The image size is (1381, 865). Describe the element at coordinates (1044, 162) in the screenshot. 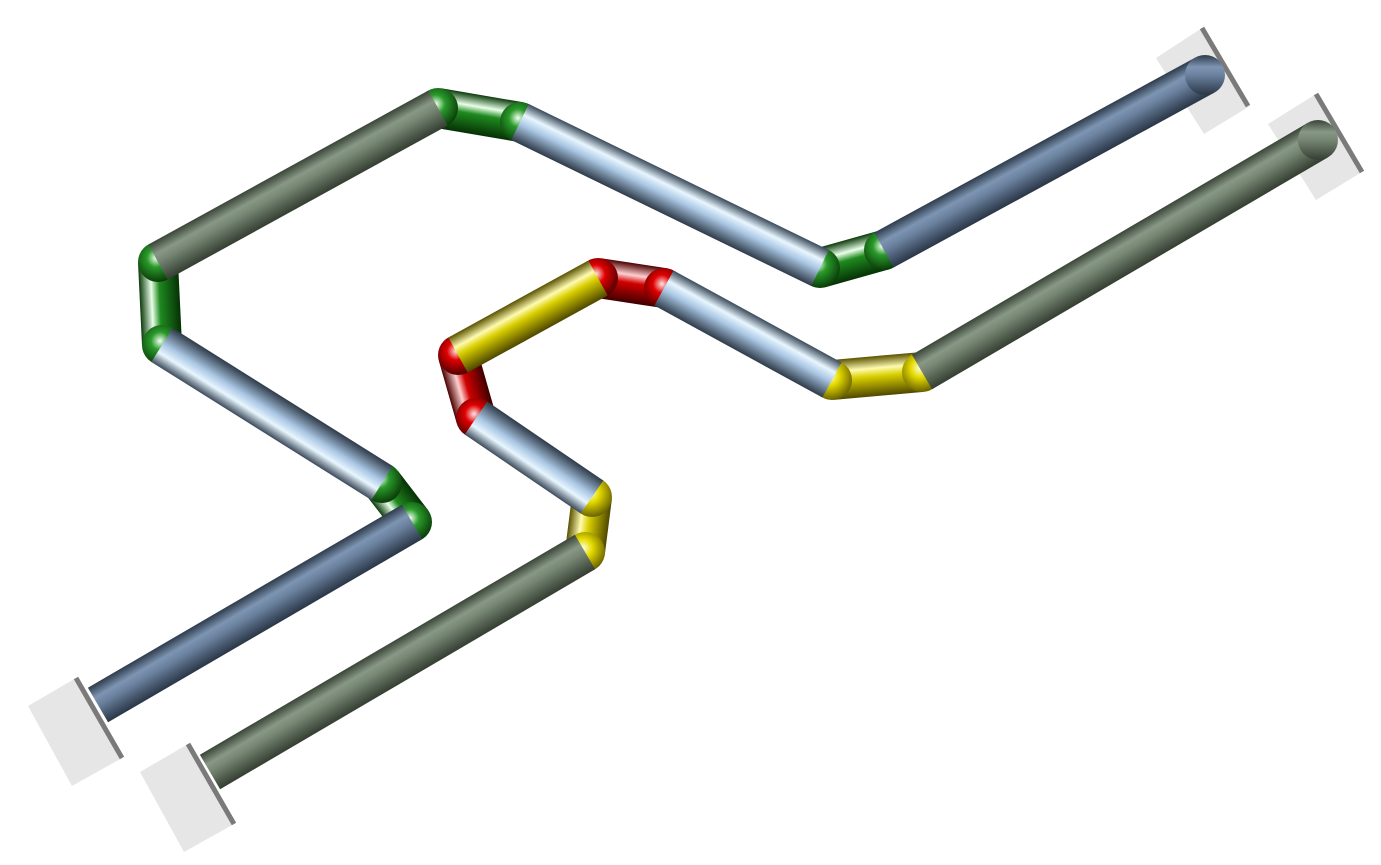

I see `back-straight-upper-right` at that location.